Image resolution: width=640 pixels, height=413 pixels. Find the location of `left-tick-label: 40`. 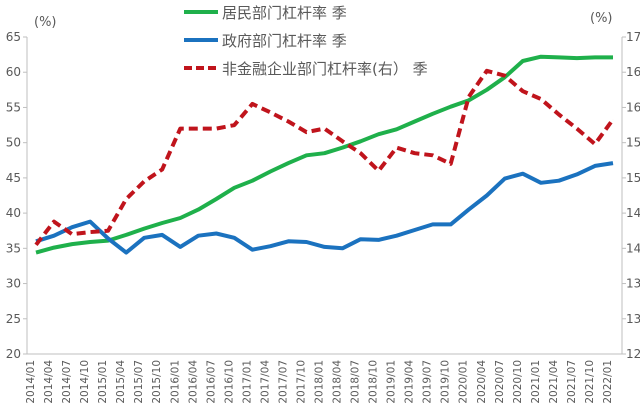

left-tick-label: 40 is located at coordinates (13, 213).